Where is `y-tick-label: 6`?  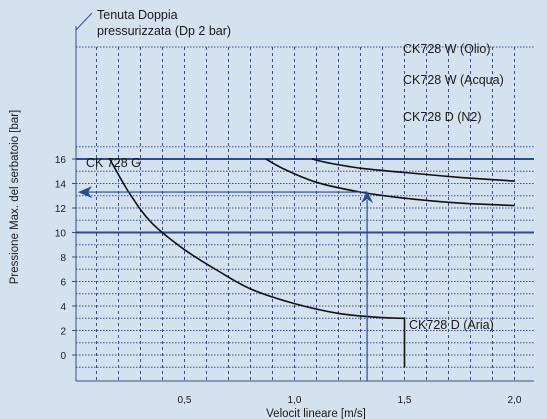
y-tick-label: 6 is located at coordinates (63, 283).